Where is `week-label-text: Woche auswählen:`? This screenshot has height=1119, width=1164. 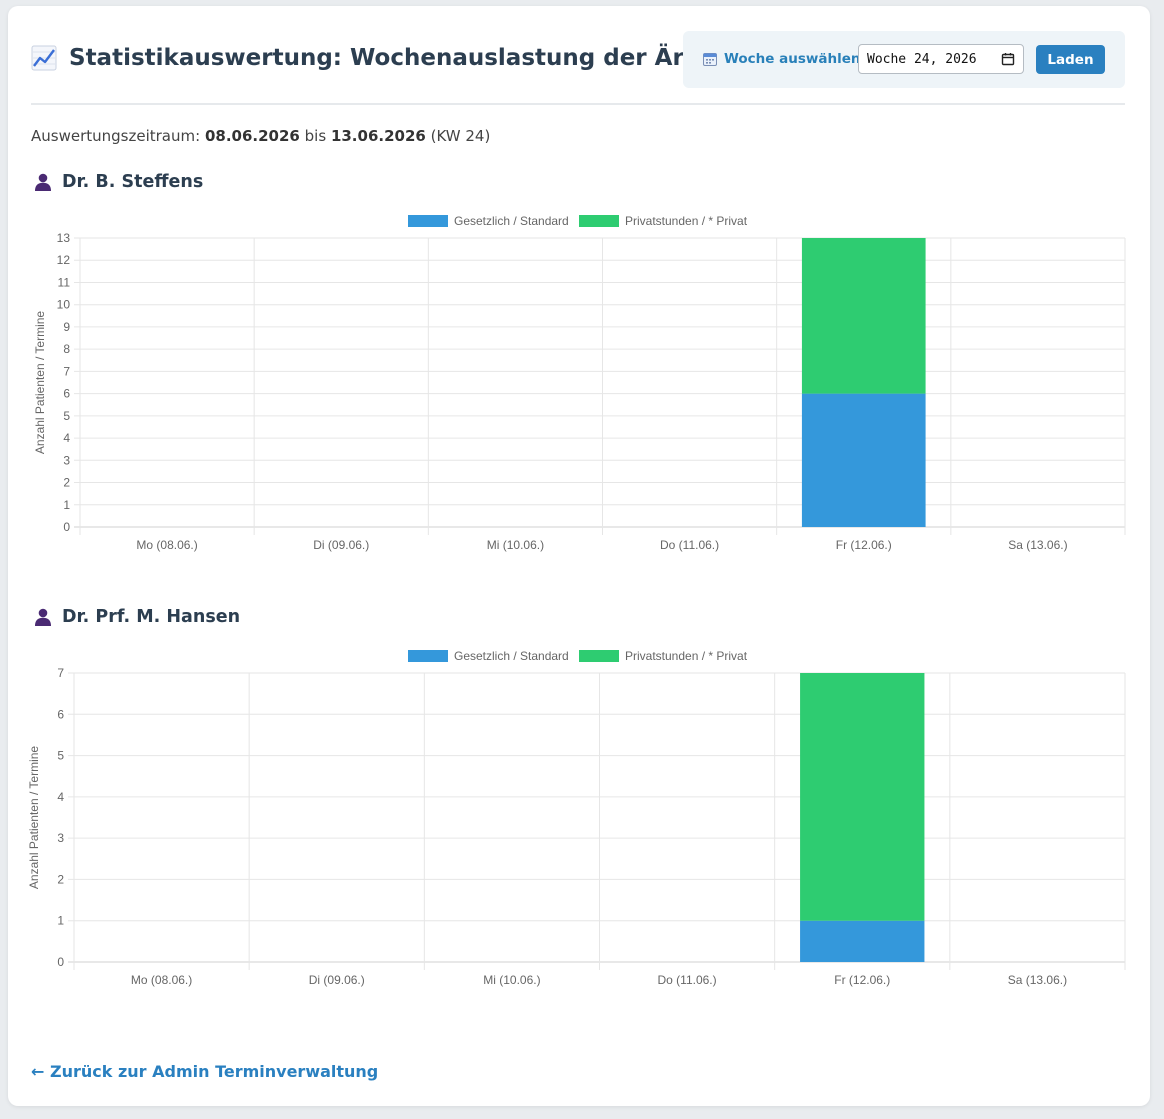 week-label-text: Woche auswählen: is located at coordinates (795, 59).